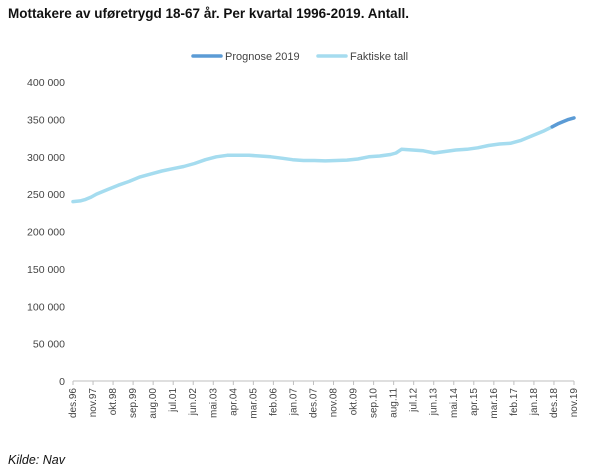 The width and height of the screenshot is (596, 475). I want to click on source-note: Kilde: Nav, so click(36, 460).